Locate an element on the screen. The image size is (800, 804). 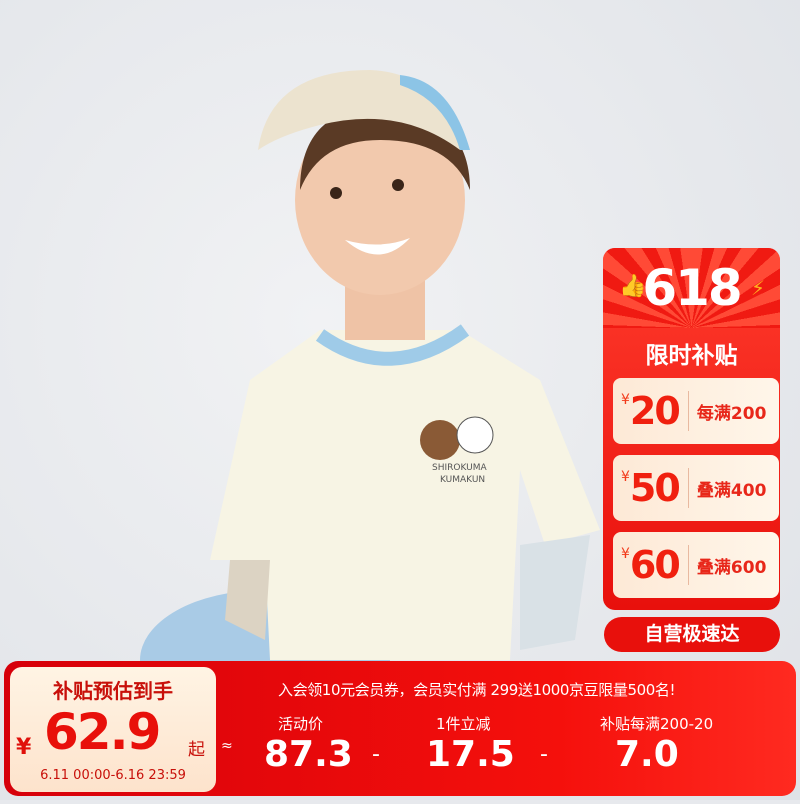
coupon-60: ¥ 60 叠满600 is located at coordinates (696, 565).